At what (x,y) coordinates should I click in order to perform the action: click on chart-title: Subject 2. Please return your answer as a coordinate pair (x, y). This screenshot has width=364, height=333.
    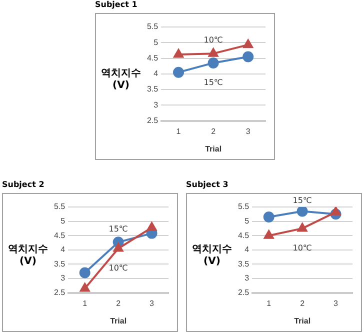
    Looking at the image, I should click on (23, 184).